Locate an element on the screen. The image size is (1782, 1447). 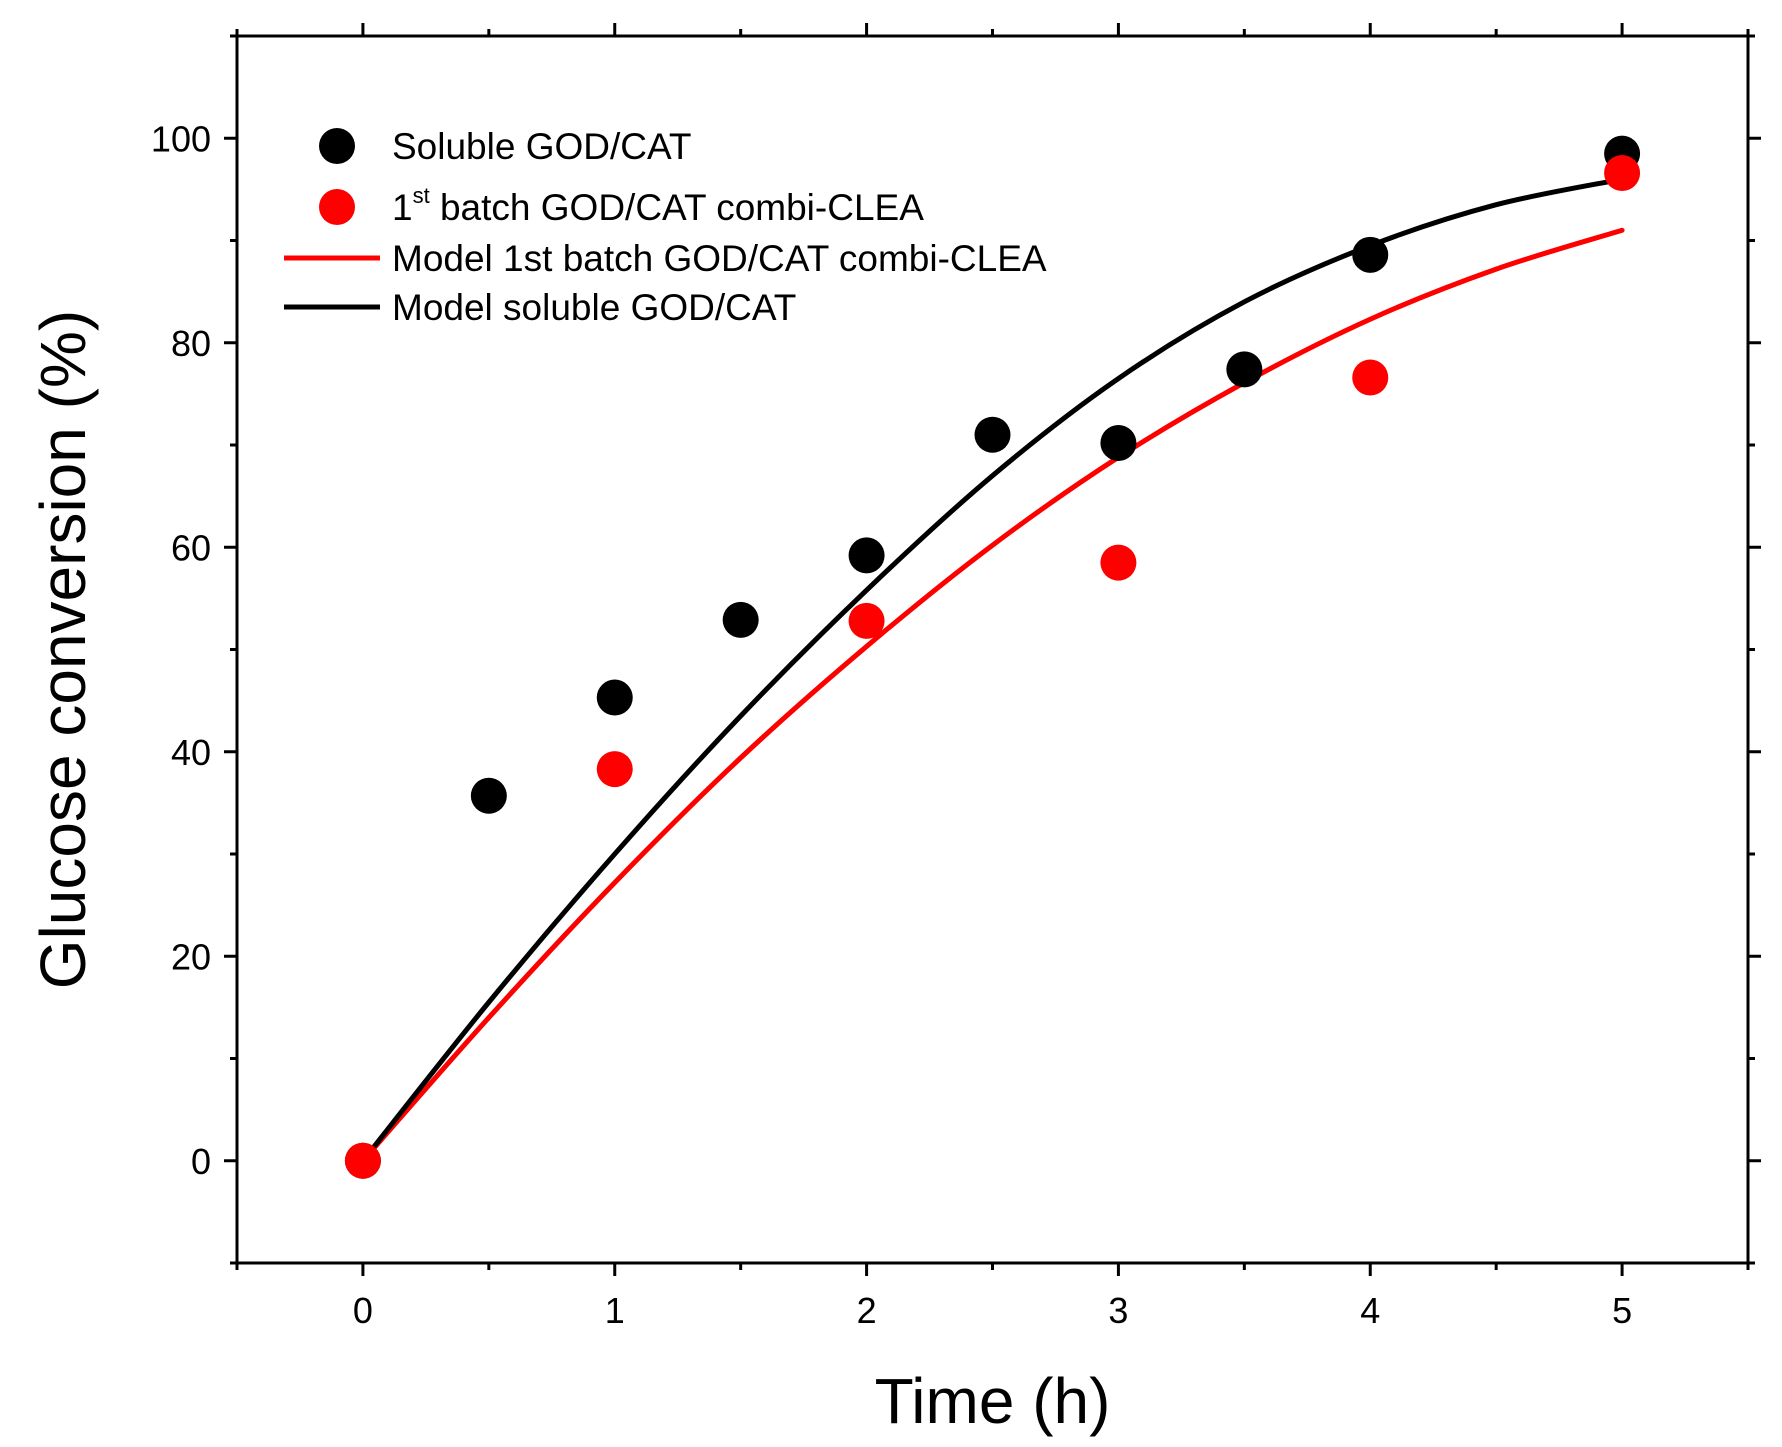
legend-label-soluble: Soluble GOD/CAT is located at coordinates (542, 146).